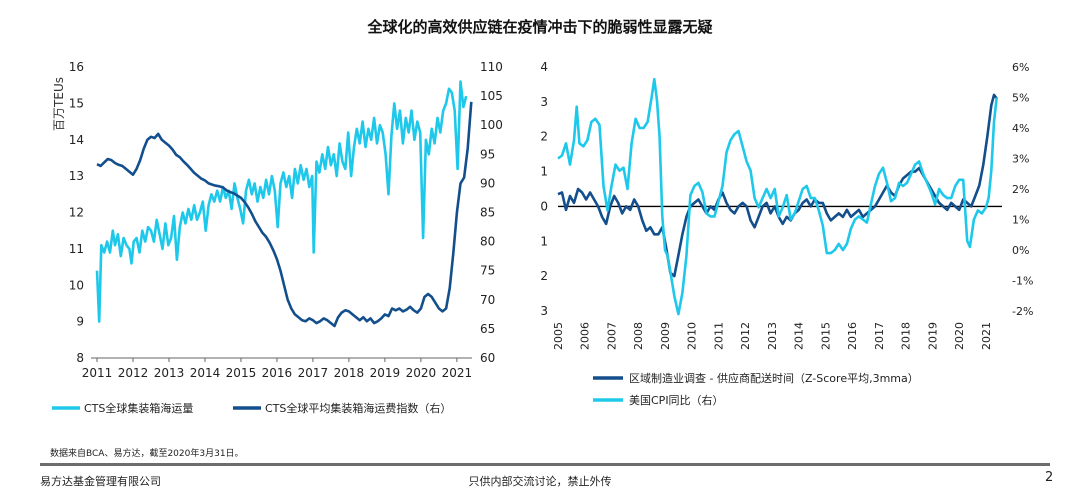 The width and height of the screenshot is (1080, 500). I want to click on page-number: 2, so click(1049, 477).